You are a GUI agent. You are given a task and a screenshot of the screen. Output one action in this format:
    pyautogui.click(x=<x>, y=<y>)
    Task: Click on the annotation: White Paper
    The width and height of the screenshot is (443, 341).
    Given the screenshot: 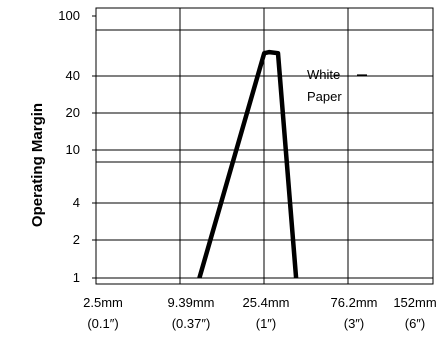 What is the action you would take?
    pyautogui.click(x=337, y=85)
    